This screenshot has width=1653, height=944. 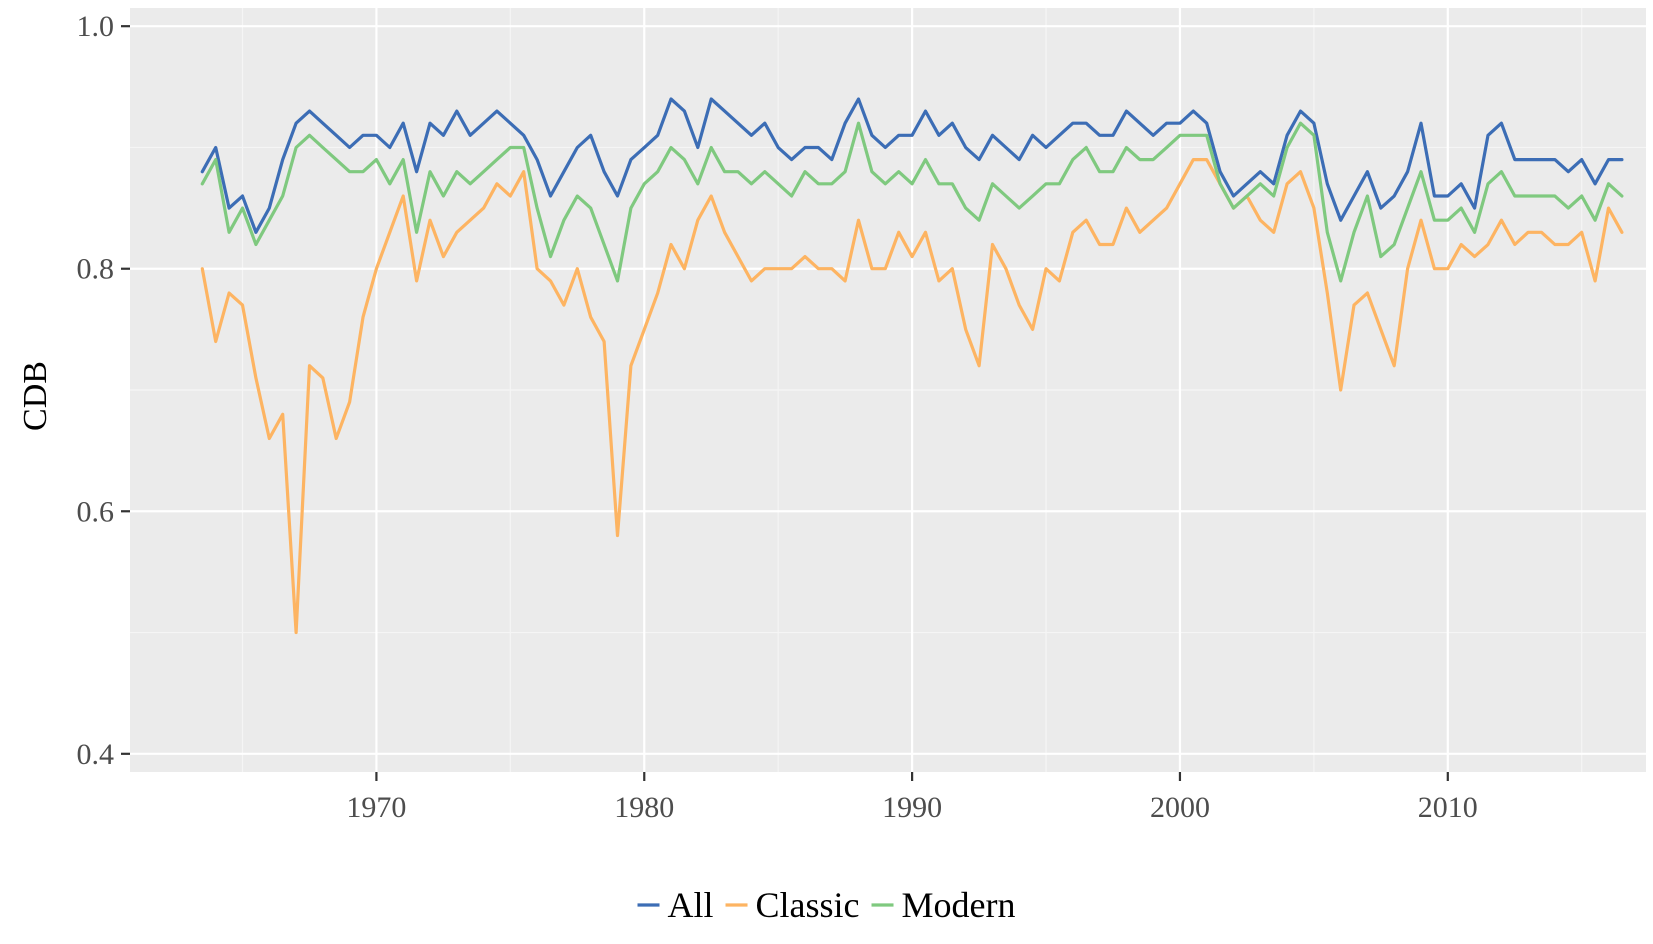 I want to click on legend: All Classic Modern, so click(x=826, y=905).